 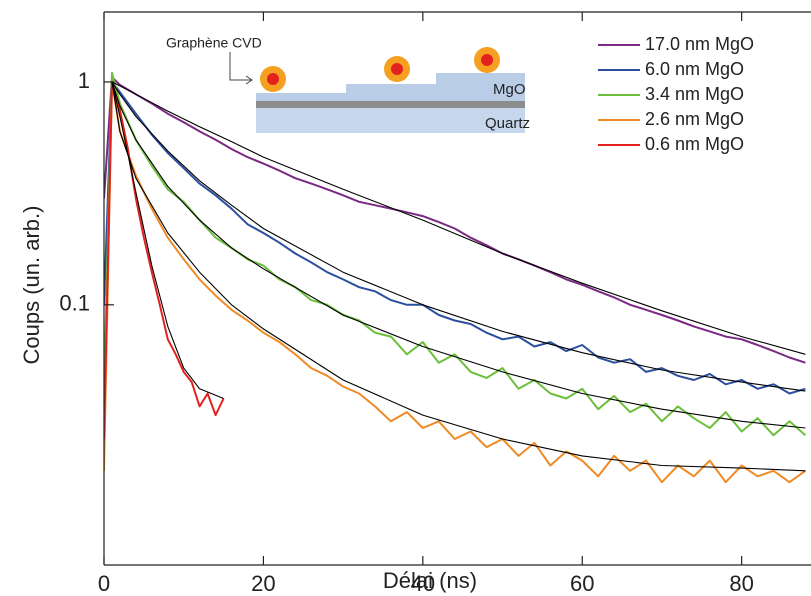 I want to click on legend-label: 2.6 nm MgO, so click(x=694, y=119).